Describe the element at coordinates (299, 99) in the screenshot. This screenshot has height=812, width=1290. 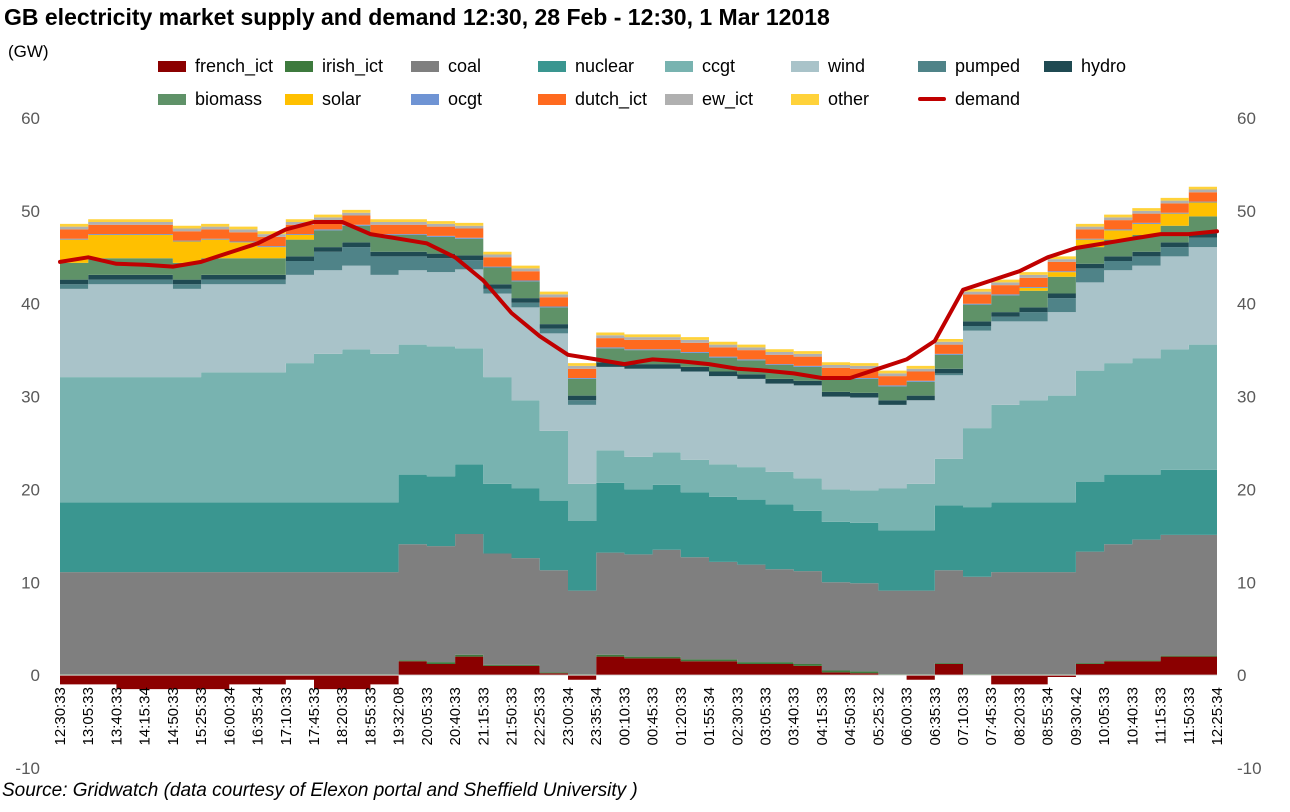
I see `legend-swatch-solar` at that location.